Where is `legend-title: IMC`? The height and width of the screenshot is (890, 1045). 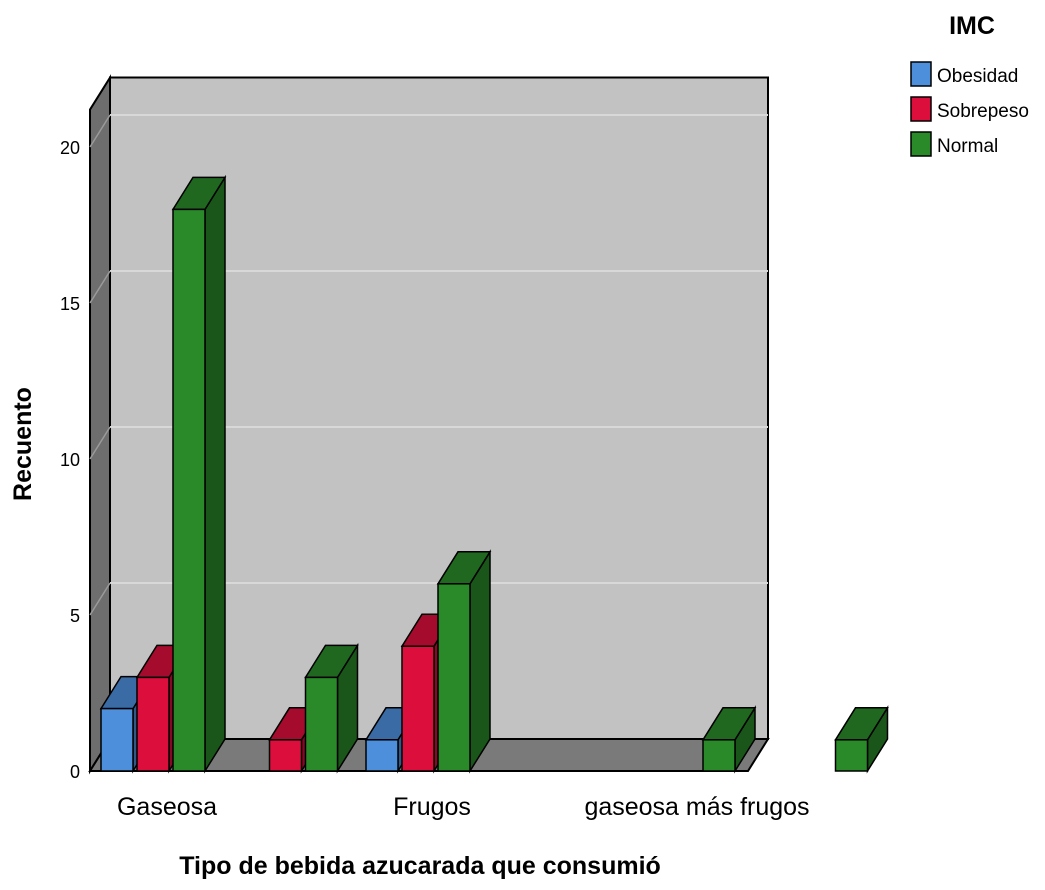
legend-title: IMC is located at coordinates (972, 26).